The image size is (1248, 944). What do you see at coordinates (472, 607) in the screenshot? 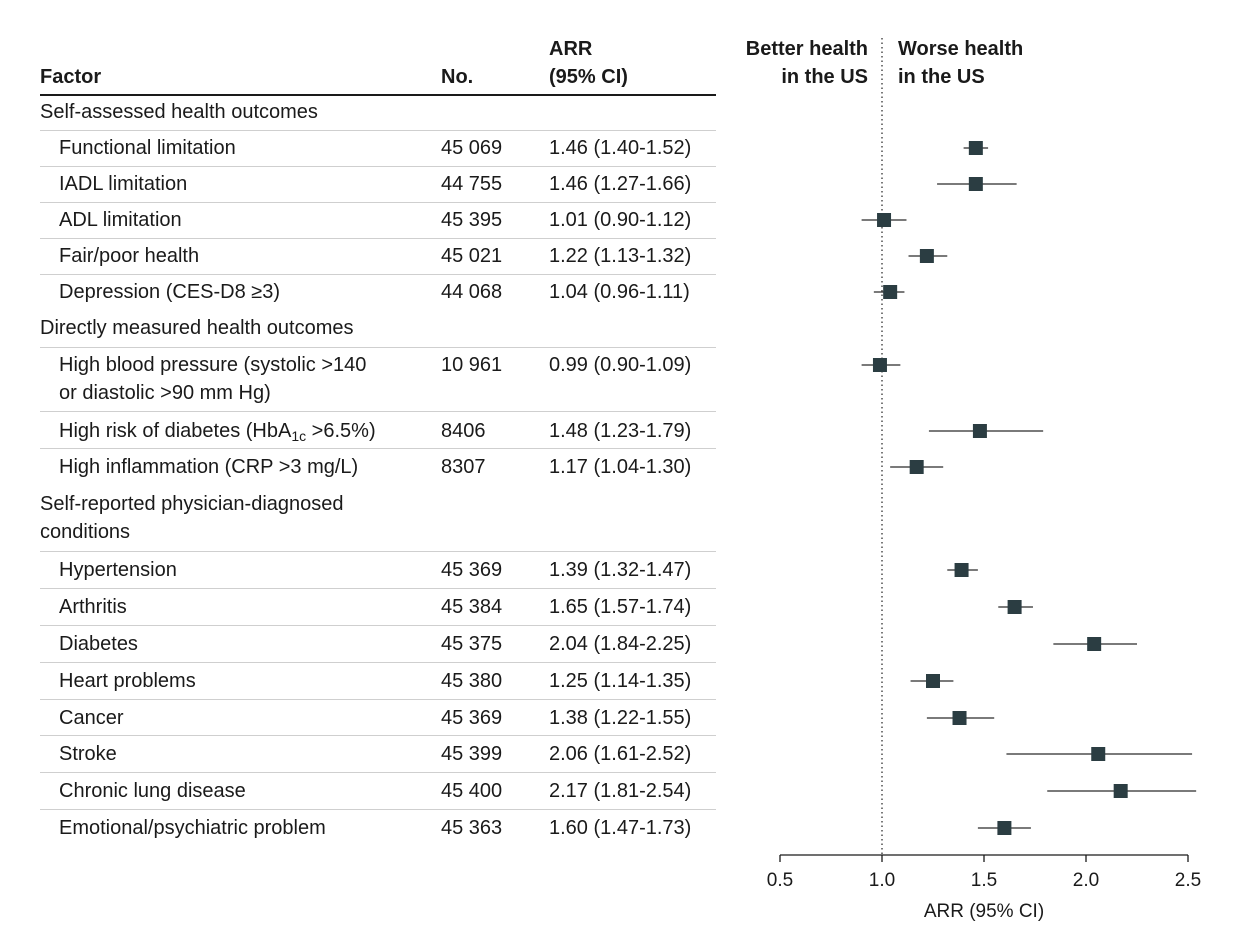
I see `row-no: 45 384` at bounding box center [472, 607].